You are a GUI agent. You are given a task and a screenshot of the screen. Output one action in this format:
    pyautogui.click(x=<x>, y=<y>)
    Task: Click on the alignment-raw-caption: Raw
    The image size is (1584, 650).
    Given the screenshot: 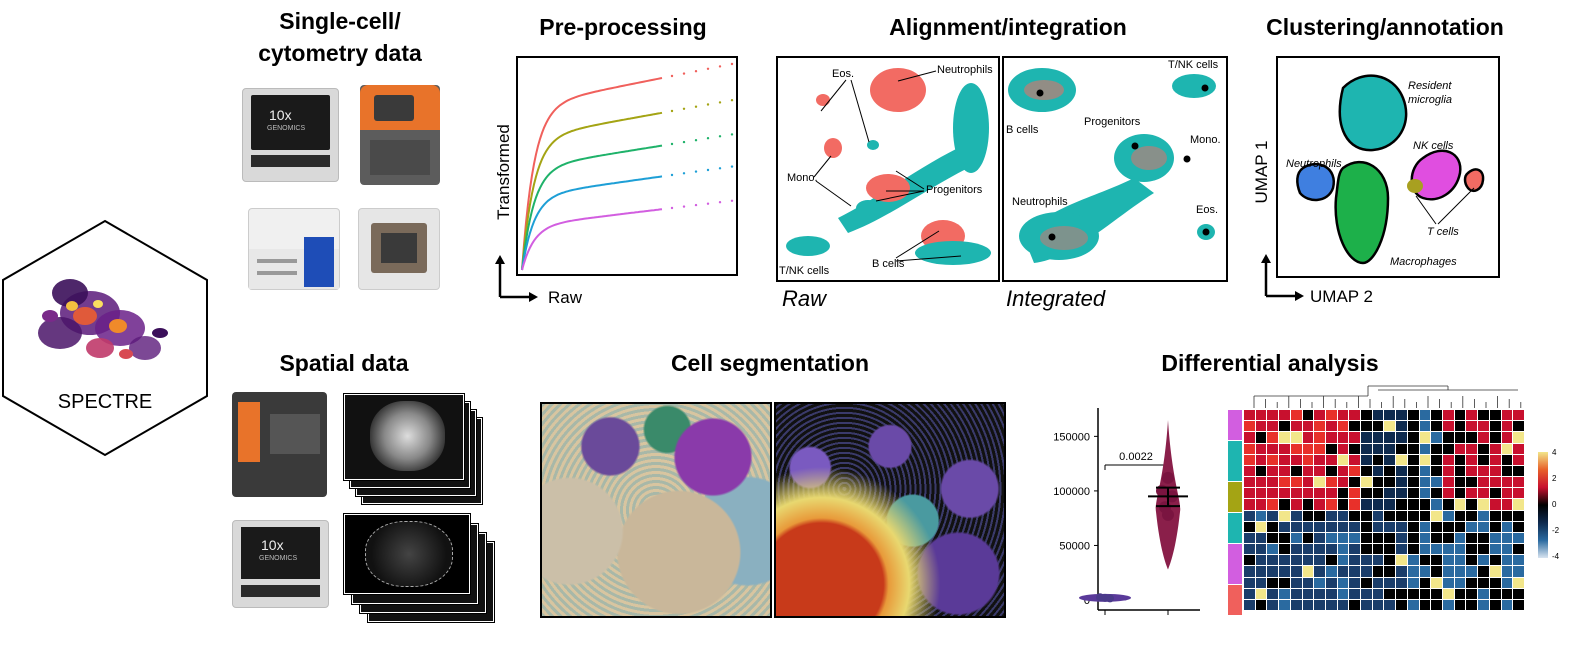 What is the action you would take?
    pyautogui.click(x=804, y=298)
    